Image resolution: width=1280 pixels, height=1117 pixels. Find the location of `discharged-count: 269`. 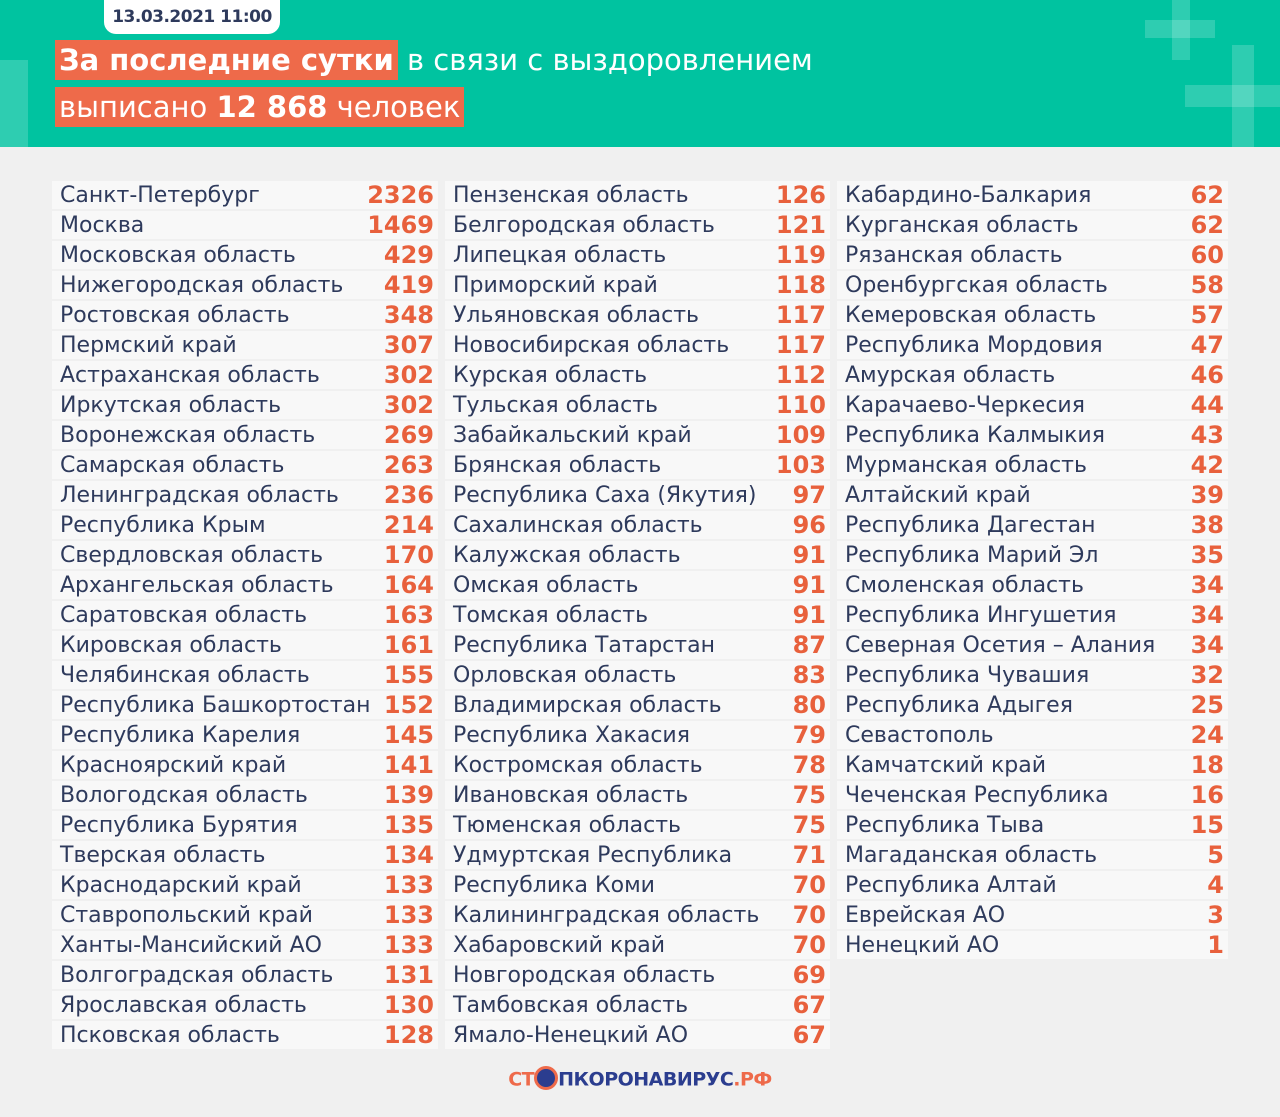

discharged-count: 269 is located at coordinates (408, 435).